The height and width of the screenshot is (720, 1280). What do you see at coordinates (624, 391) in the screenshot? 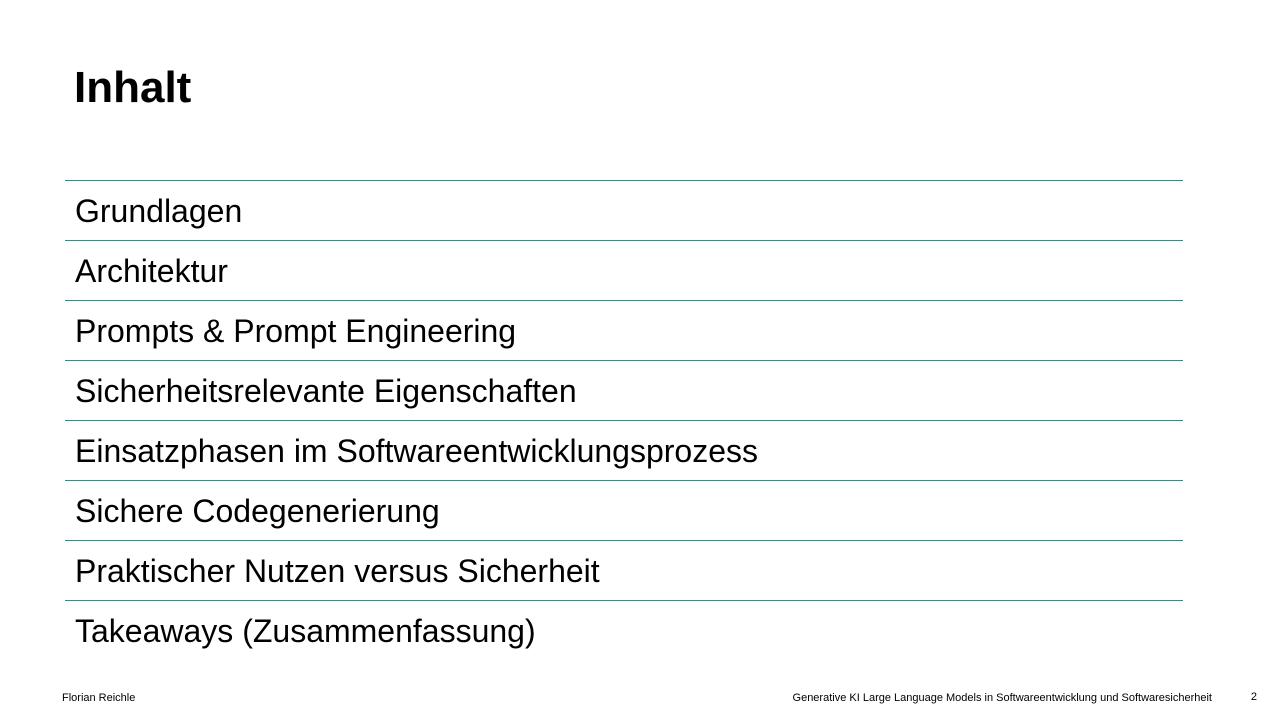
I see `toc-item-sicherheitsrelevante-eigenschaften: Sicherheitsrelevante Eigenschaften` at bounding box center [624, 391].